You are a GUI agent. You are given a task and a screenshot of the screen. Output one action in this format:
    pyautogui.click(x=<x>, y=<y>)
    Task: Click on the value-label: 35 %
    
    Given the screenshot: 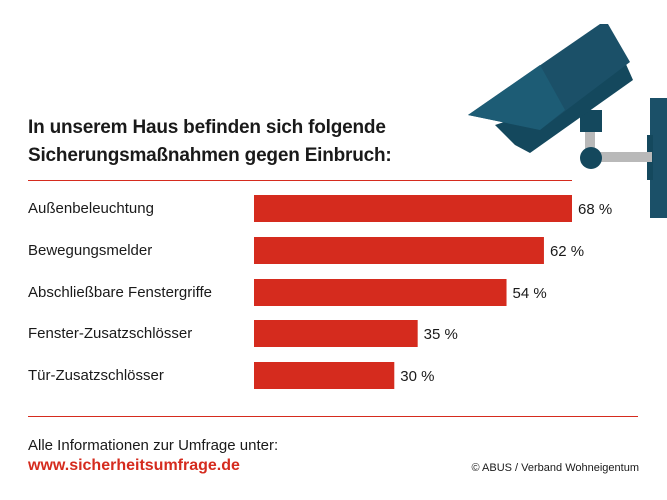 What is the action you would take?
    pyautogui.click(x=441, y=334)
    